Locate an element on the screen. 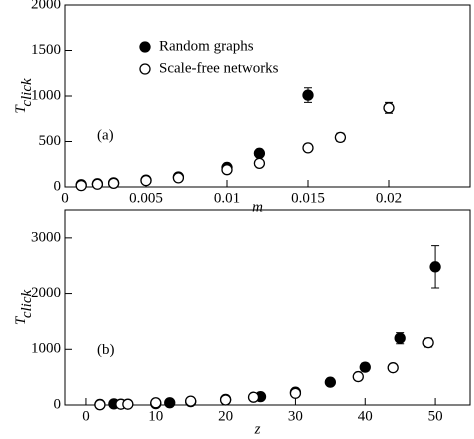 The width and height of the screenshot is (474, 439). y-tick-label: 1500 is located at coordinates (46, 50).